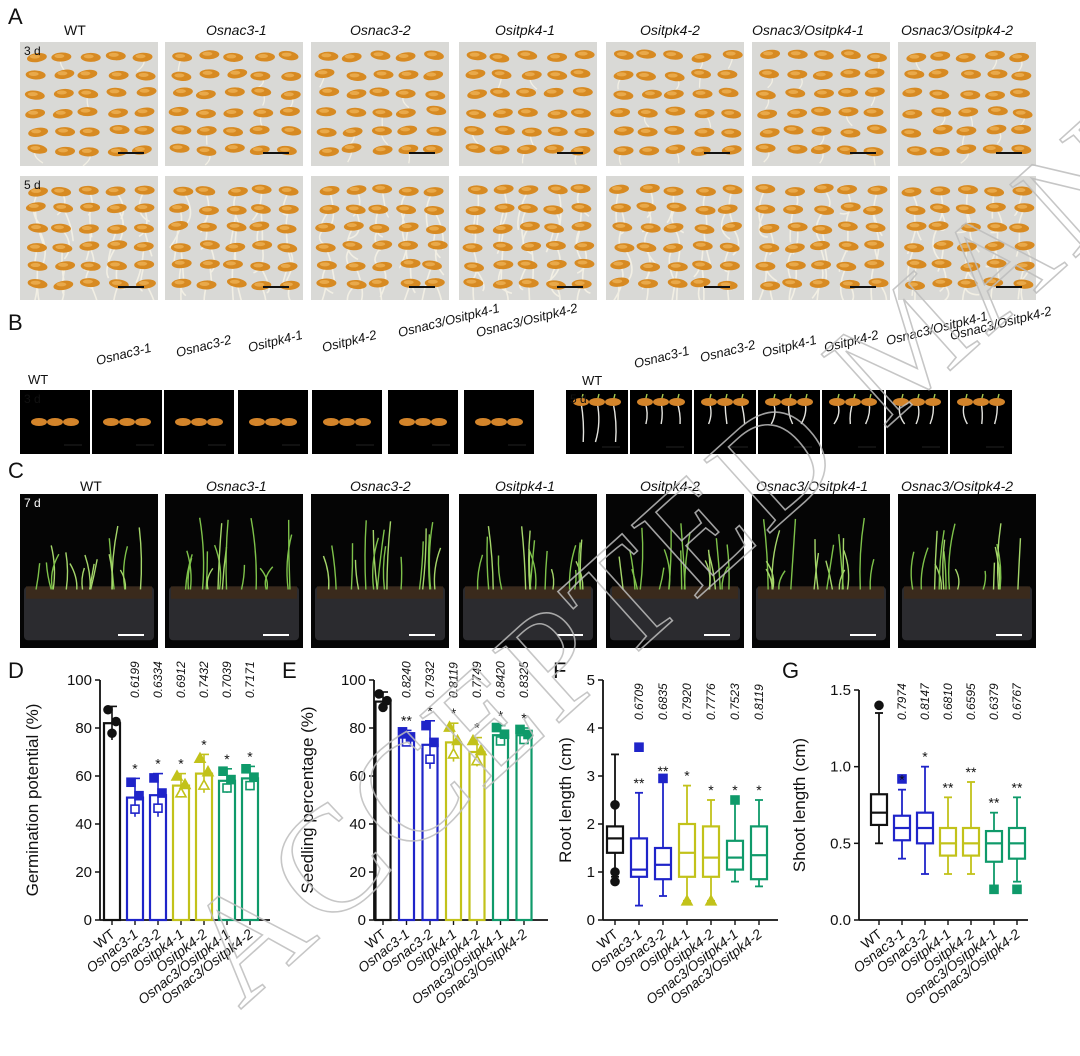  What do you see at coordinates (89, 571) in the screenshot?
I see `seedling-tray-photo-7d: 7 d` at bounding box center [89, 571].